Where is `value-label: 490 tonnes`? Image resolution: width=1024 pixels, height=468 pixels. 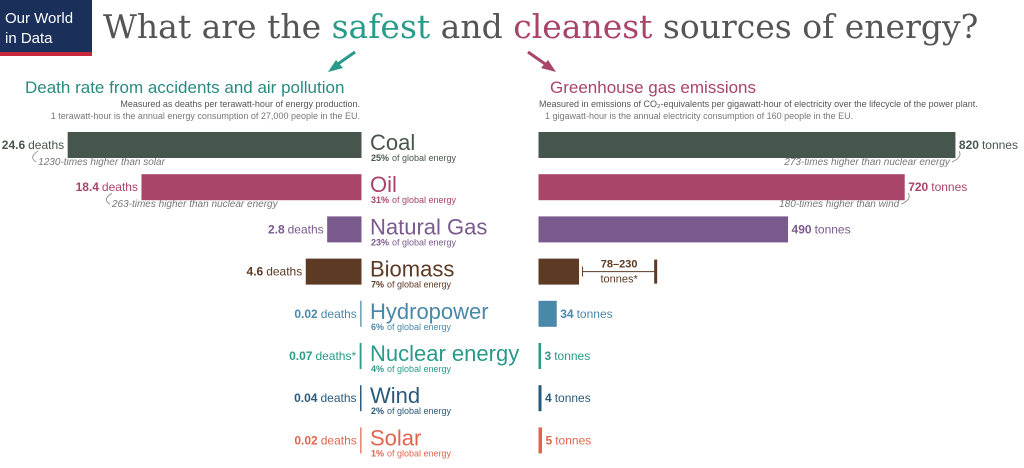 value-label: 490 tonnes is located at coordinates (821, 229).